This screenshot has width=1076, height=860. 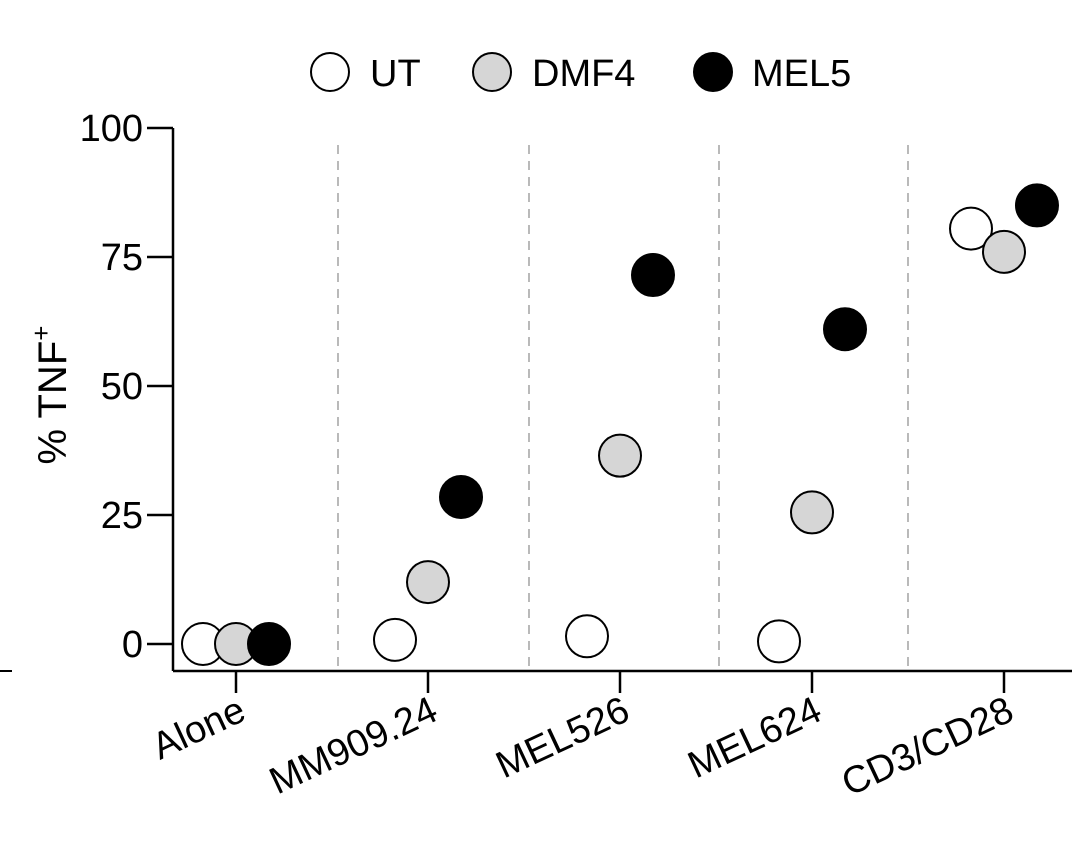 I want to click on x-tick-label-3: MEL526, so click(x=563, y=738).